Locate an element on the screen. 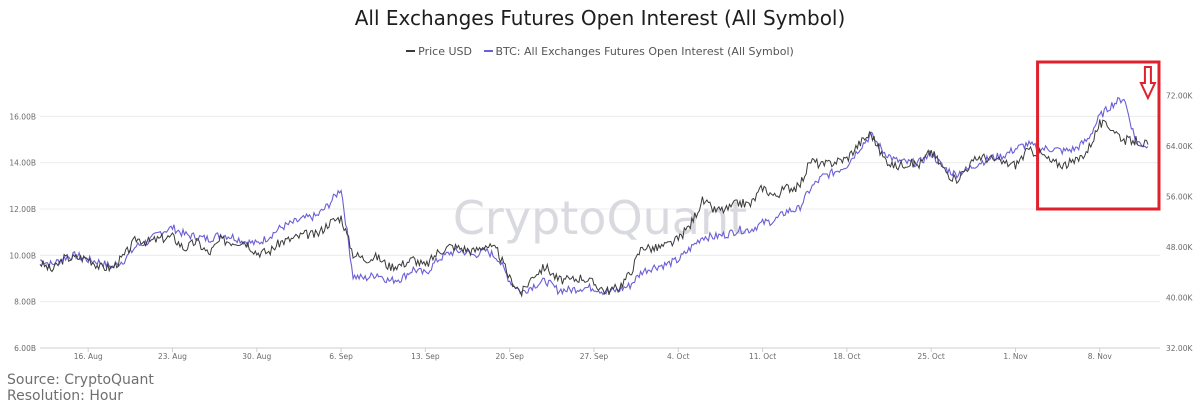  x-tick-label: 8. Nov is located at coordinates (1100, 356).